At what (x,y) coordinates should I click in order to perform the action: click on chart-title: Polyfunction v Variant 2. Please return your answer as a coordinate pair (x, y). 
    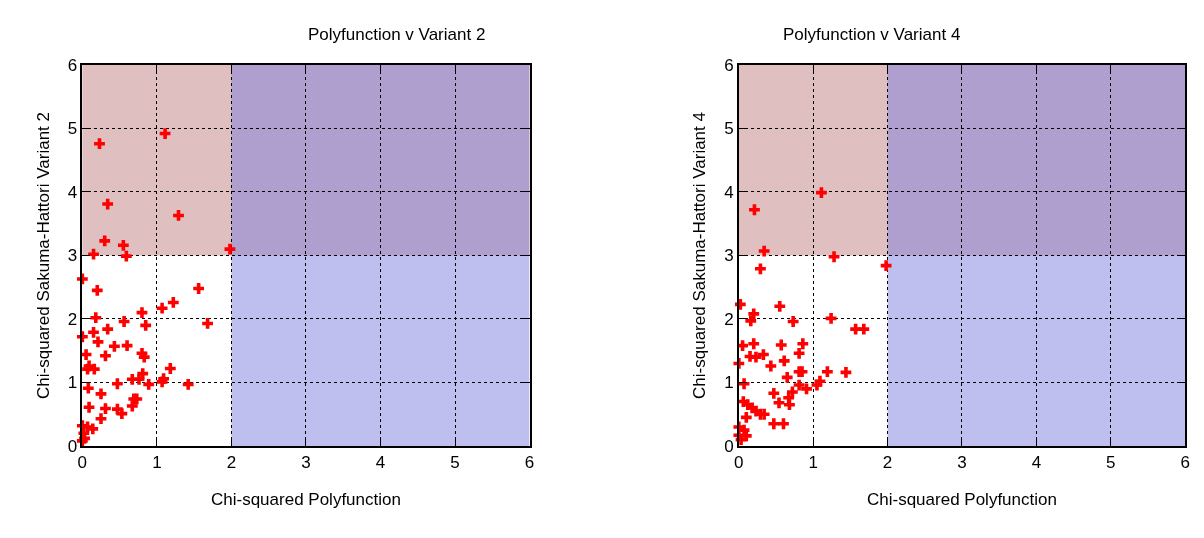
    Looking at the image, I should click on (397, 34).